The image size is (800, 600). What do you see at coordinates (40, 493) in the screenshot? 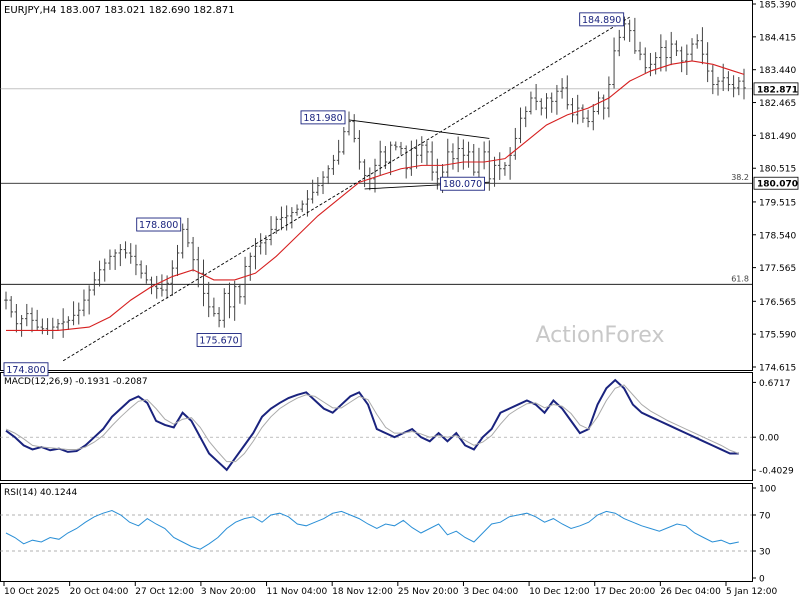
I see `rsi-title: RSI(14) 40.1244` at bounding box center [40, 493].